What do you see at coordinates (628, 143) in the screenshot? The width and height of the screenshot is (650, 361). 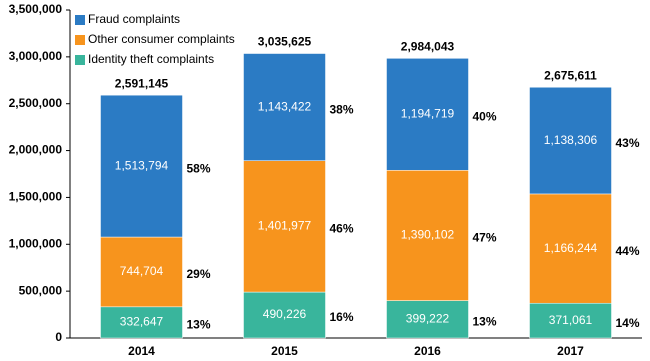 I see `share-label: 43%` at bounding box center [628, 143].